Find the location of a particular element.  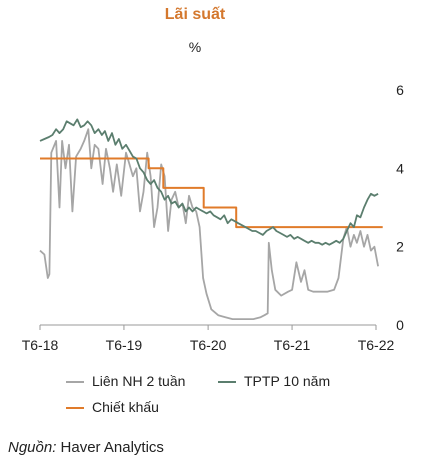

source-note: Nguồn: Haver Analytics is located at coordinates (86, 447).